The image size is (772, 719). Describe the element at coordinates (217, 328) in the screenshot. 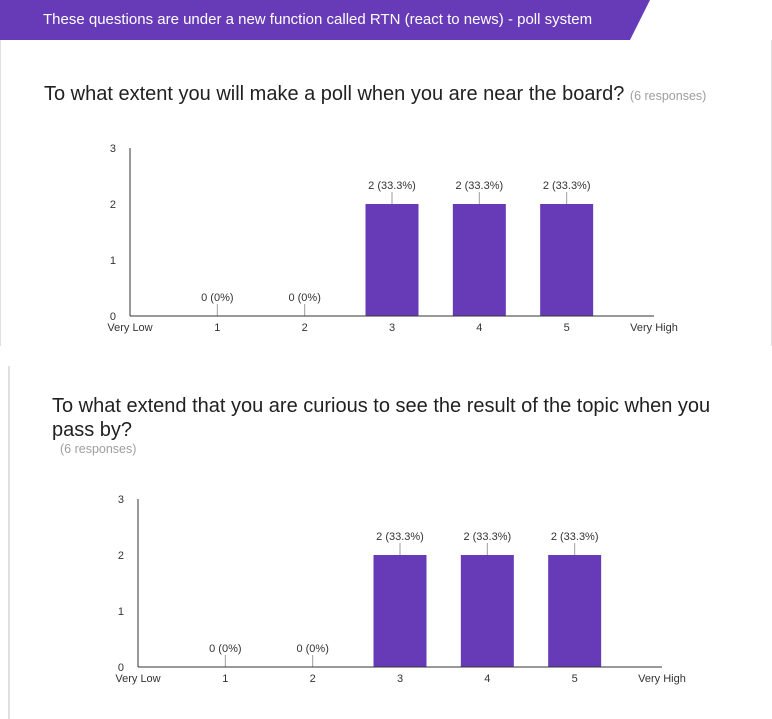

I see `chart1-x-tick-label: 1` at that location.